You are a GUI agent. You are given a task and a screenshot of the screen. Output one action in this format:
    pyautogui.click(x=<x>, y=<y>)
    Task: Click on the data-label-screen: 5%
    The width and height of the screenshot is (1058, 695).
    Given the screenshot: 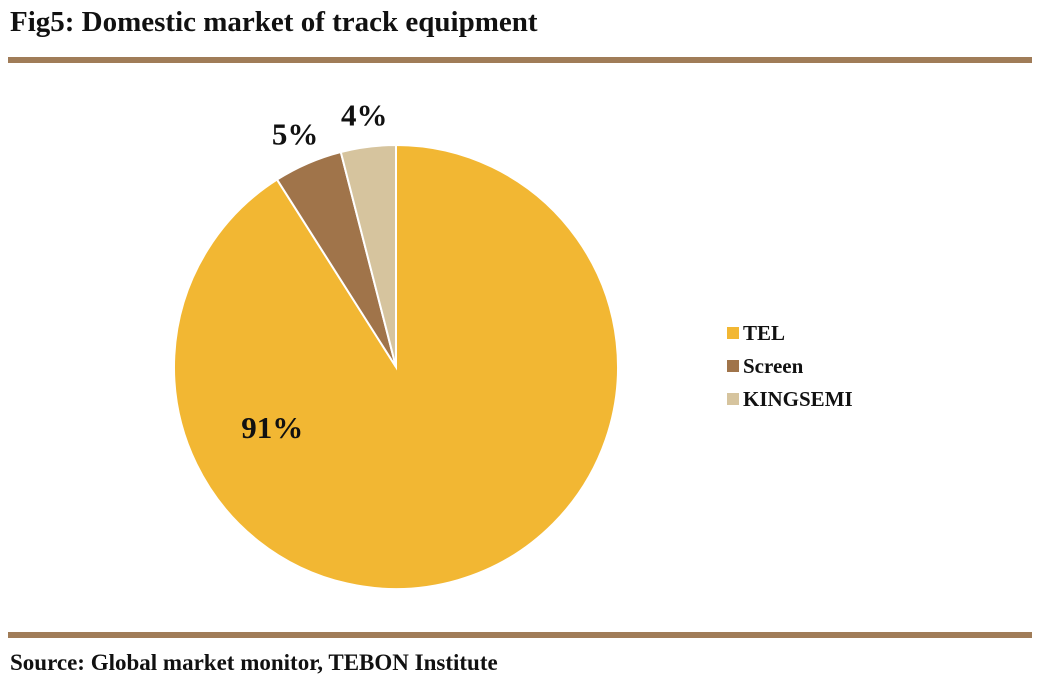 What is the action you would take?
    pyautogui.click(x=295, y=133)
    